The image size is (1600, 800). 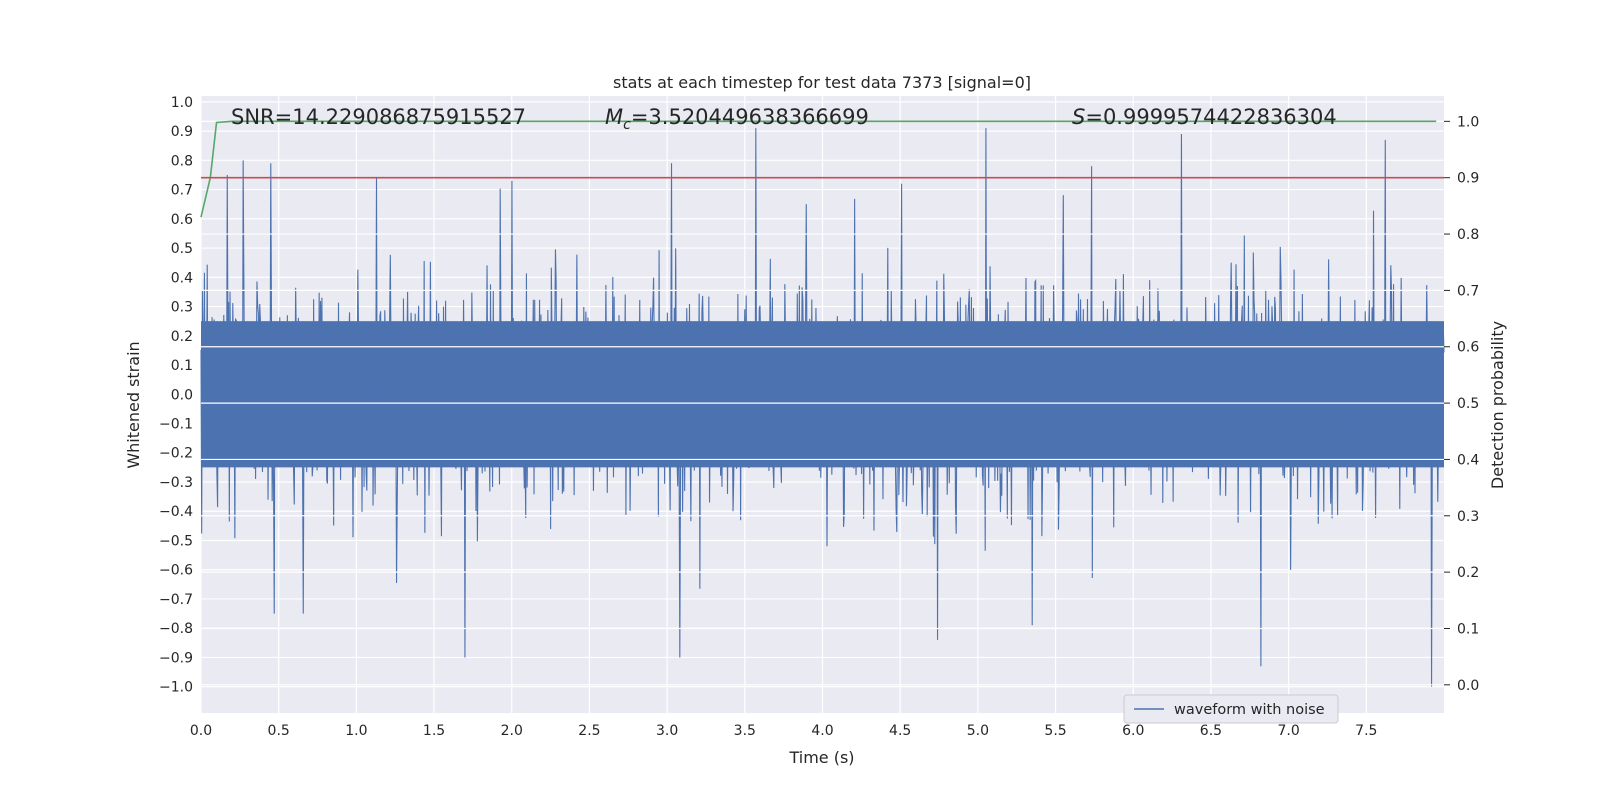 I want to click on legend: waveform with noise, so click(x=1231, y=709).